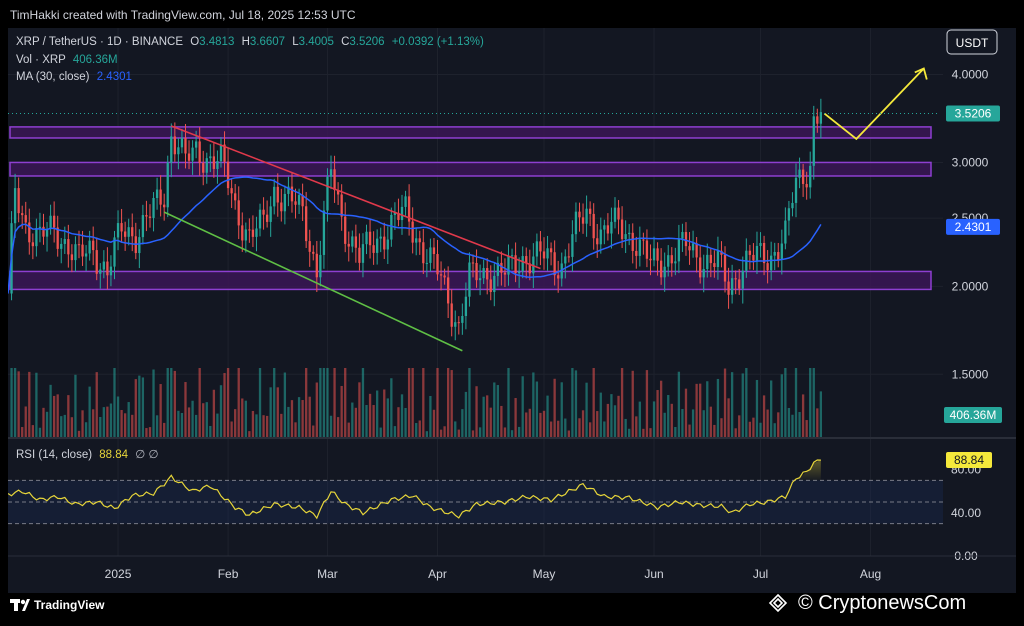 This screenshot has height=626, width=1024. What do you see at coordinates (470, 132) in the screenshot?
I see `zone-box` at bounding box center [470, 132].